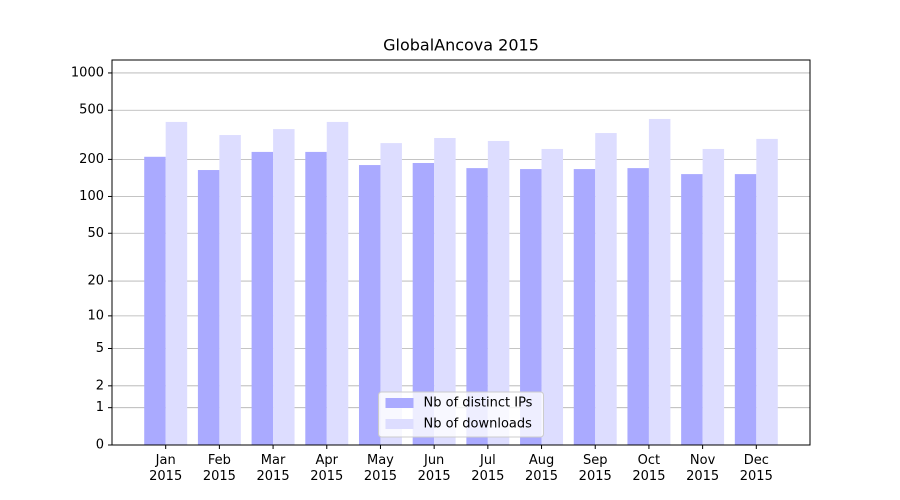  Describe the element at coordinates (100, 407) in the screenshot. I see `y-tick-label: 1` at that location.